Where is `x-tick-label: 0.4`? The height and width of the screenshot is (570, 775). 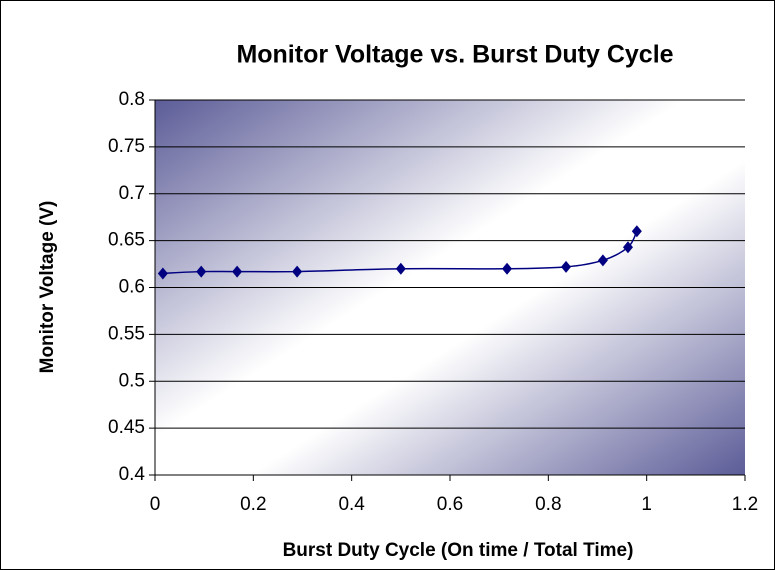 x-tick-label: 0.4 is located at coordinates (351, 504).